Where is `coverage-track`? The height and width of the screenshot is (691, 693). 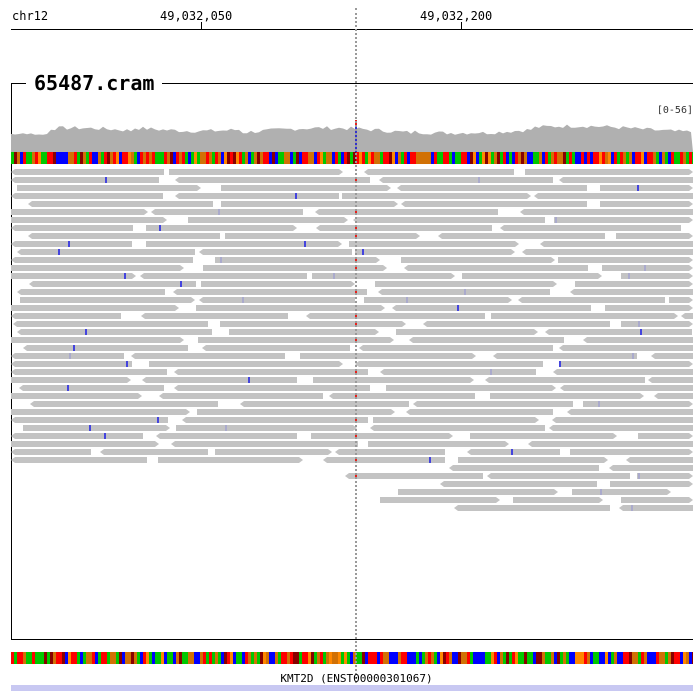 coverage-track is located at coordinates (352, 132).